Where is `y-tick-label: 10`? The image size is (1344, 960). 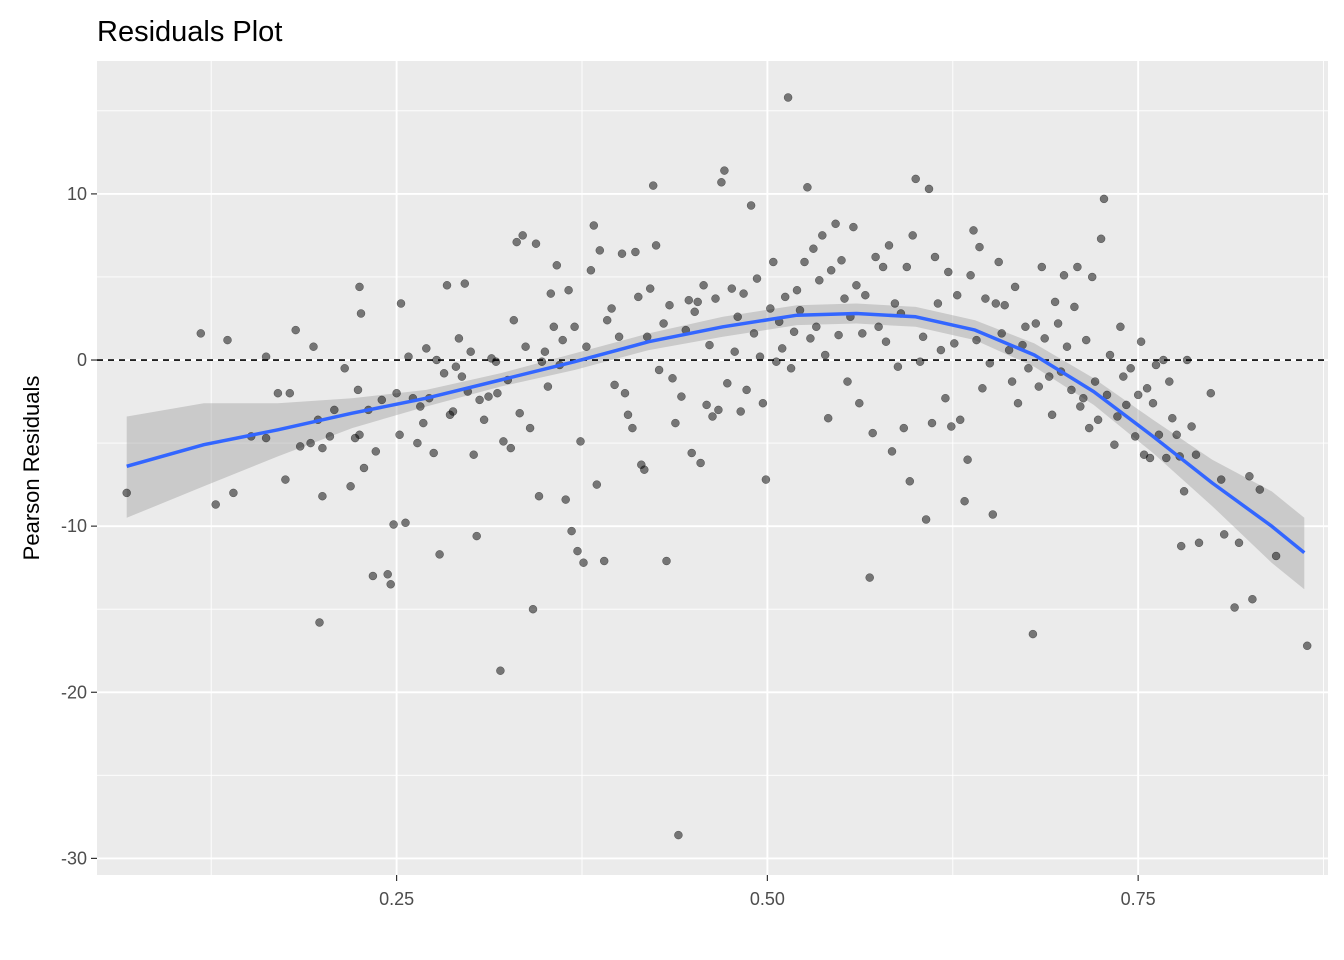 y-tick-label: 10 is located at coordinates (77, 194).